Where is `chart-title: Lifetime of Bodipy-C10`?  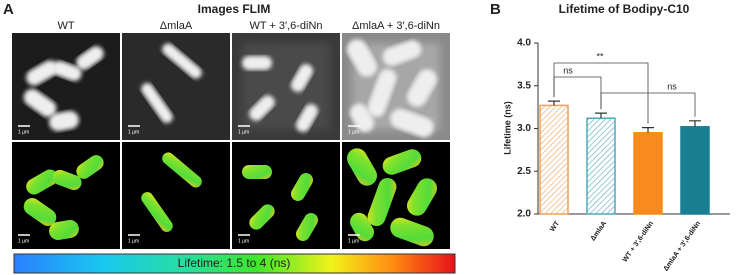 chart-title: Lifetime of Bodipy-C10 is located at coordinates (624, 9).